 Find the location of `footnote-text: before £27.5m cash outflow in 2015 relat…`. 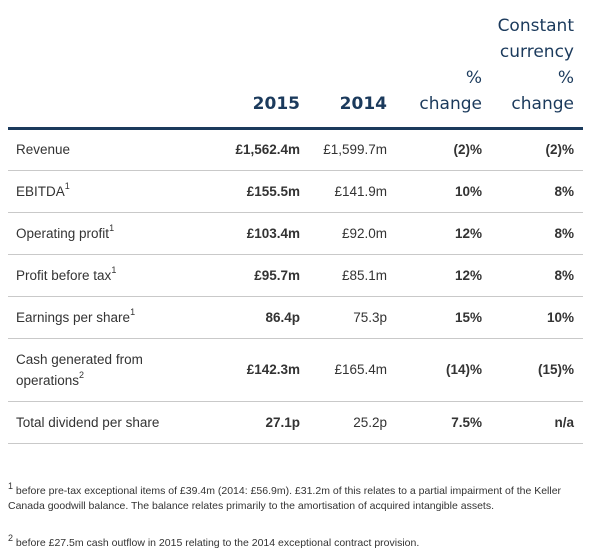

footnote-text: before £27.5m cash outflow in 2015 relat… is located at coordinates (216, 543).